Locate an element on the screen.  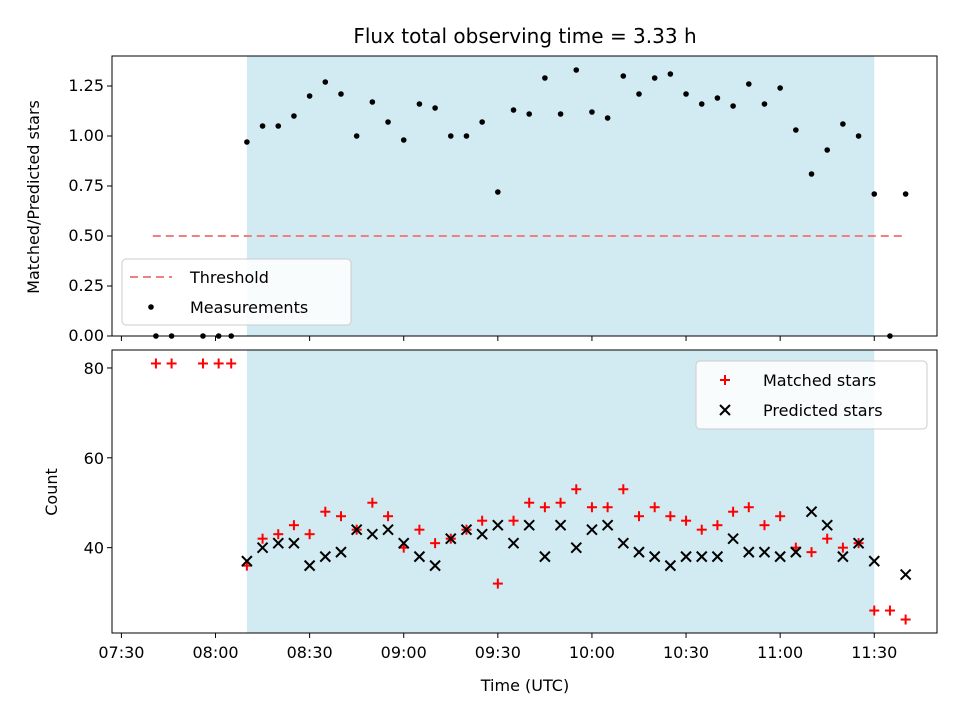
bottom-legend-box is located at coordinates (811, 395).